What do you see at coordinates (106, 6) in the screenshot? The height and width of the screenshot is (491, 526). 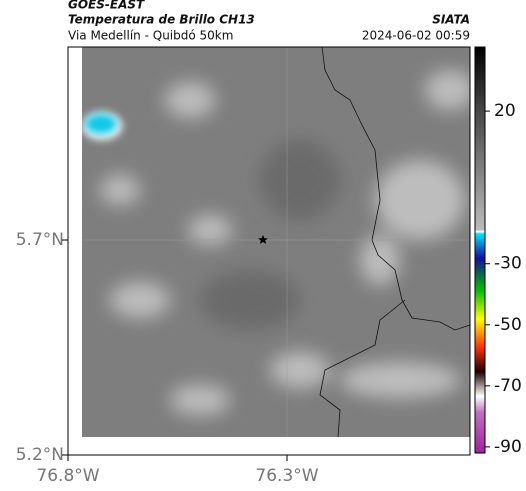 I see `source: GOES-EAST` at bounding box center [106, 6].